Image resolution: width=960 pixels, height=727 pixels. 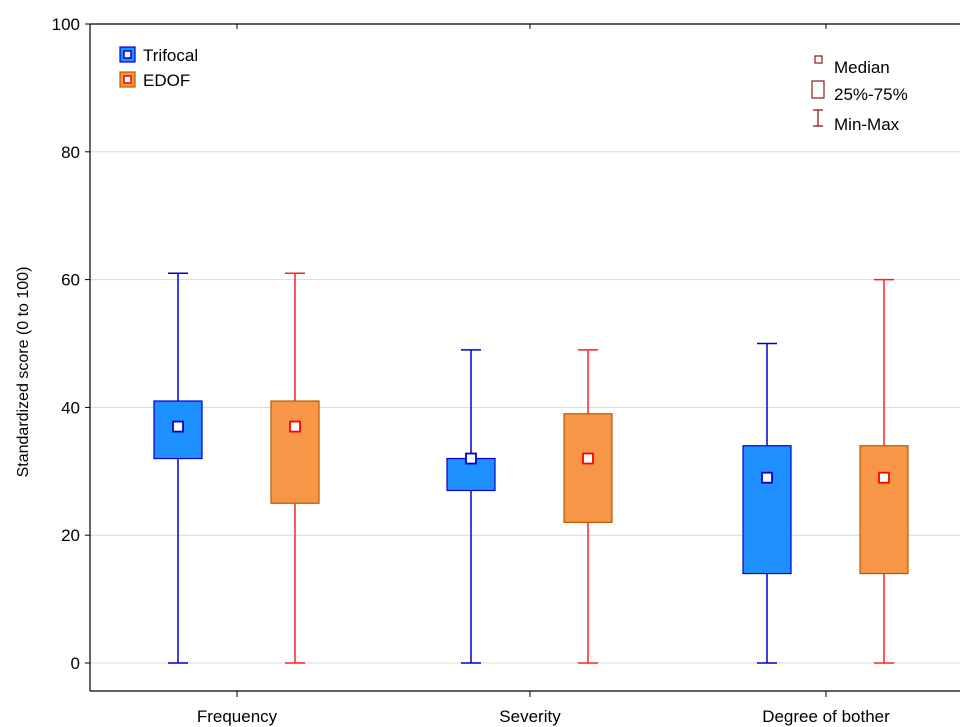 I want to click on legend-median: Median, so click(x=852, y=66).